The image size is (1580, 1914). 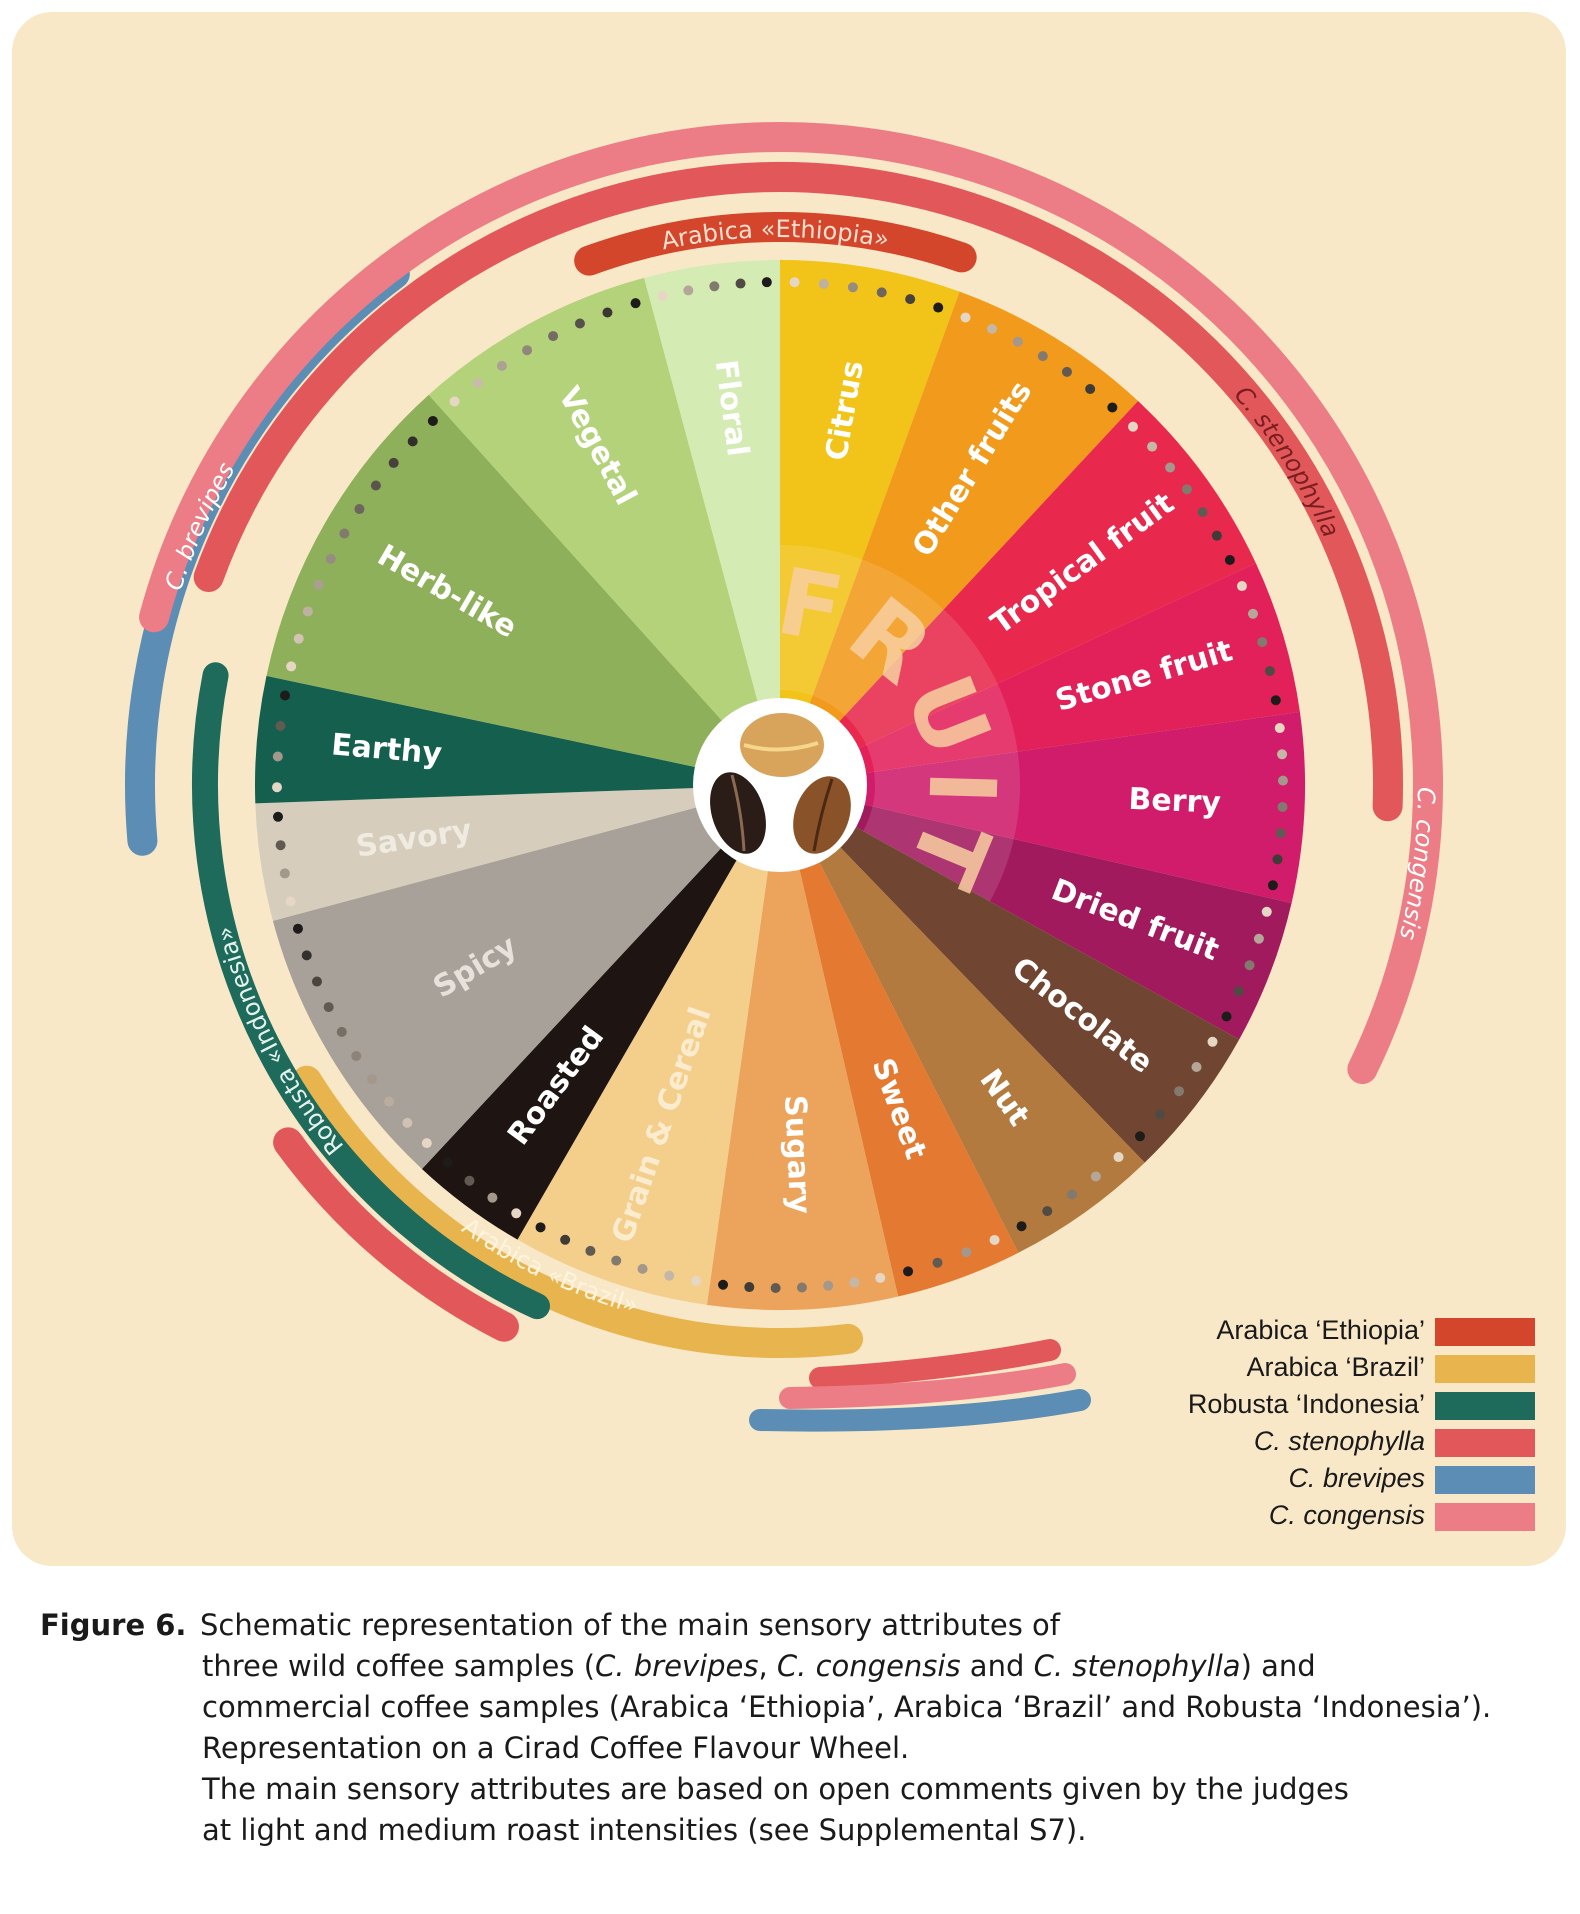 What do you see at coordinates (1339, 1441) in the screenshot?
I see `legend-label: C. stenophylla` at bounding box center [1339, 1441].